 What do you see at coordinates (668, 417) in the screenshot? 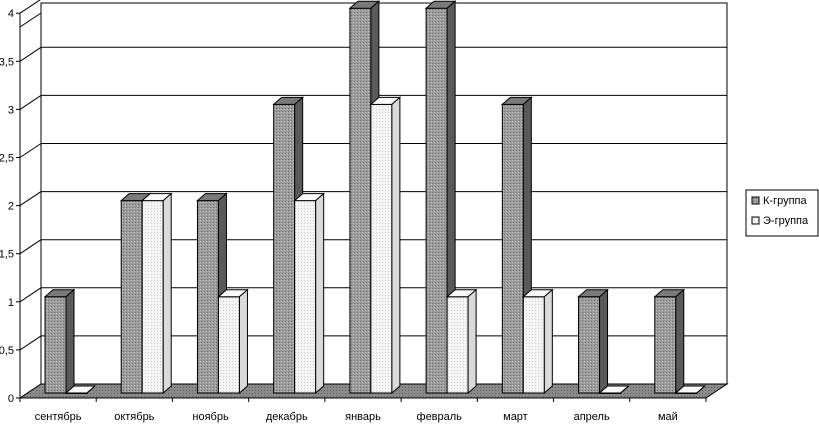
I see `x-tick-label: май` at bounding box center [668, 417].